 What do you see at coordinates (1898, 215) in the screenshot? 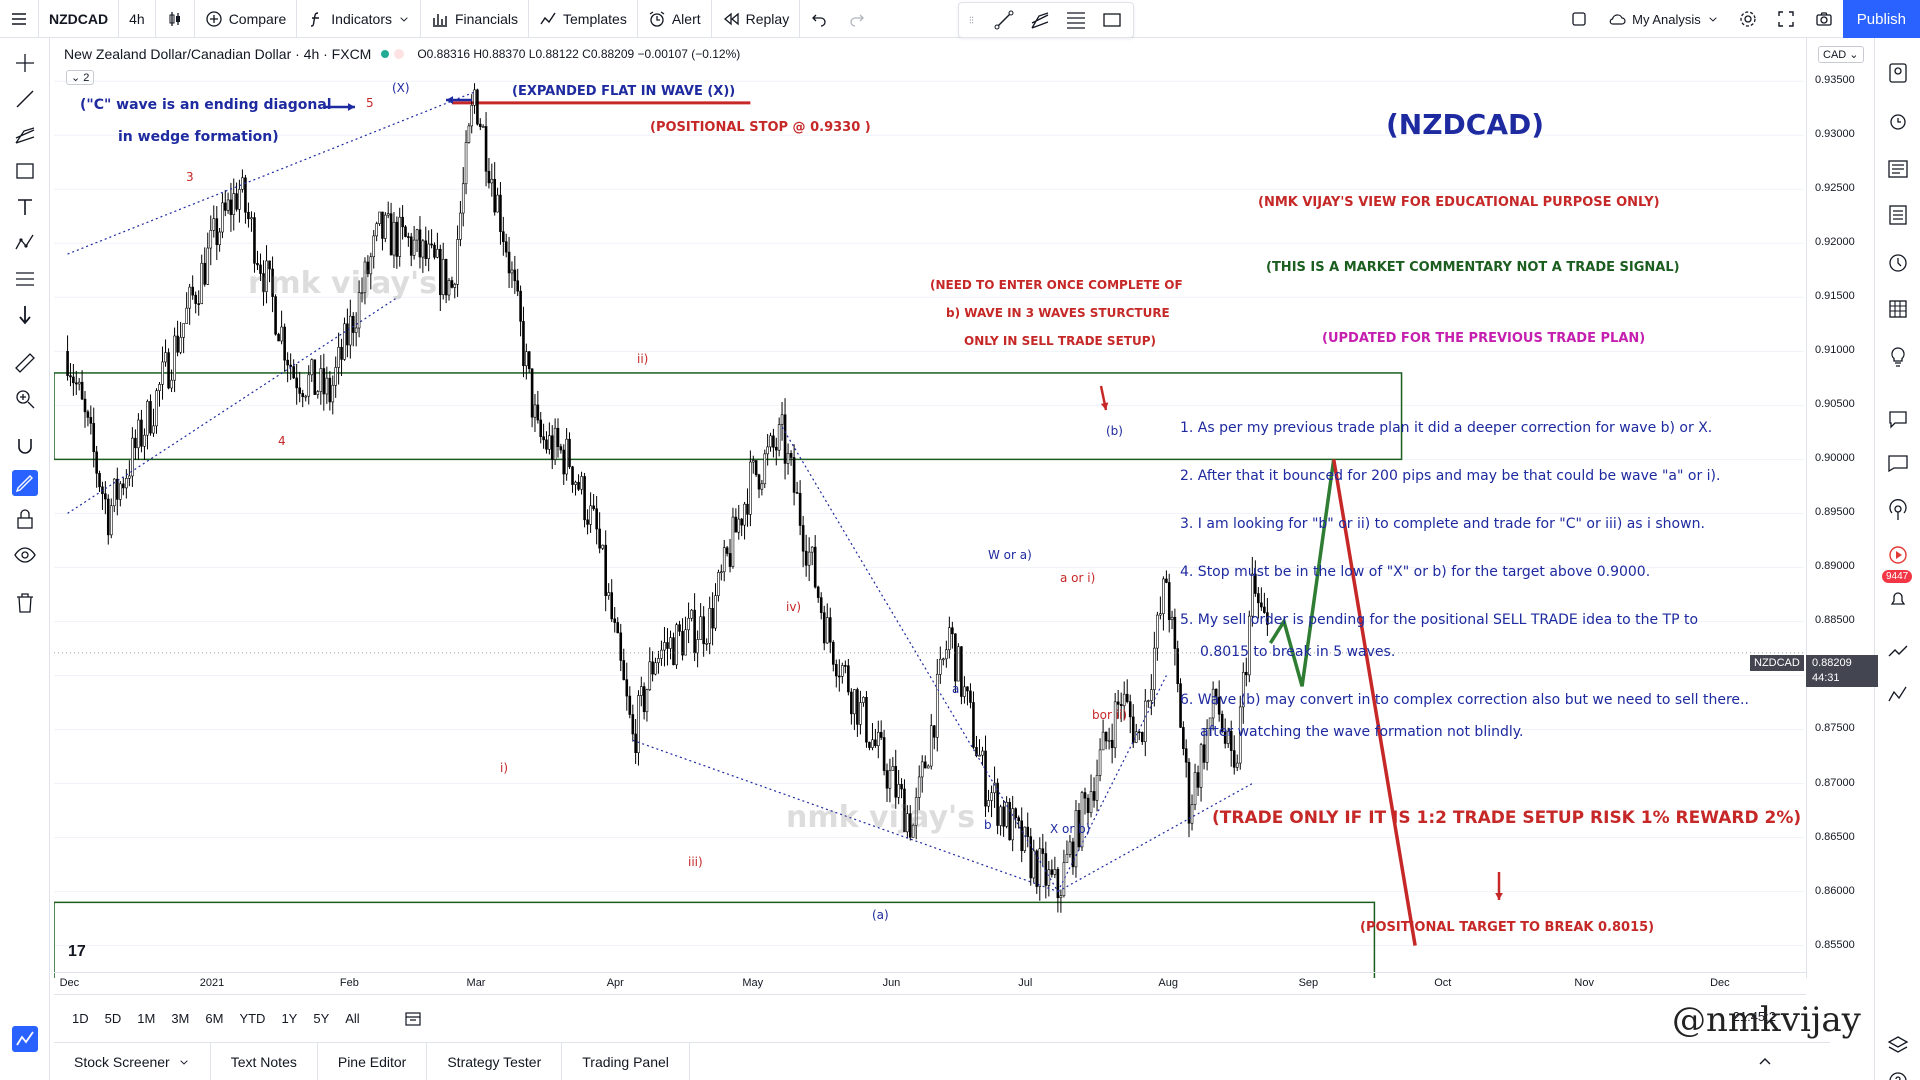
I see `hotlist-button` at bounding box center [1898, 215].